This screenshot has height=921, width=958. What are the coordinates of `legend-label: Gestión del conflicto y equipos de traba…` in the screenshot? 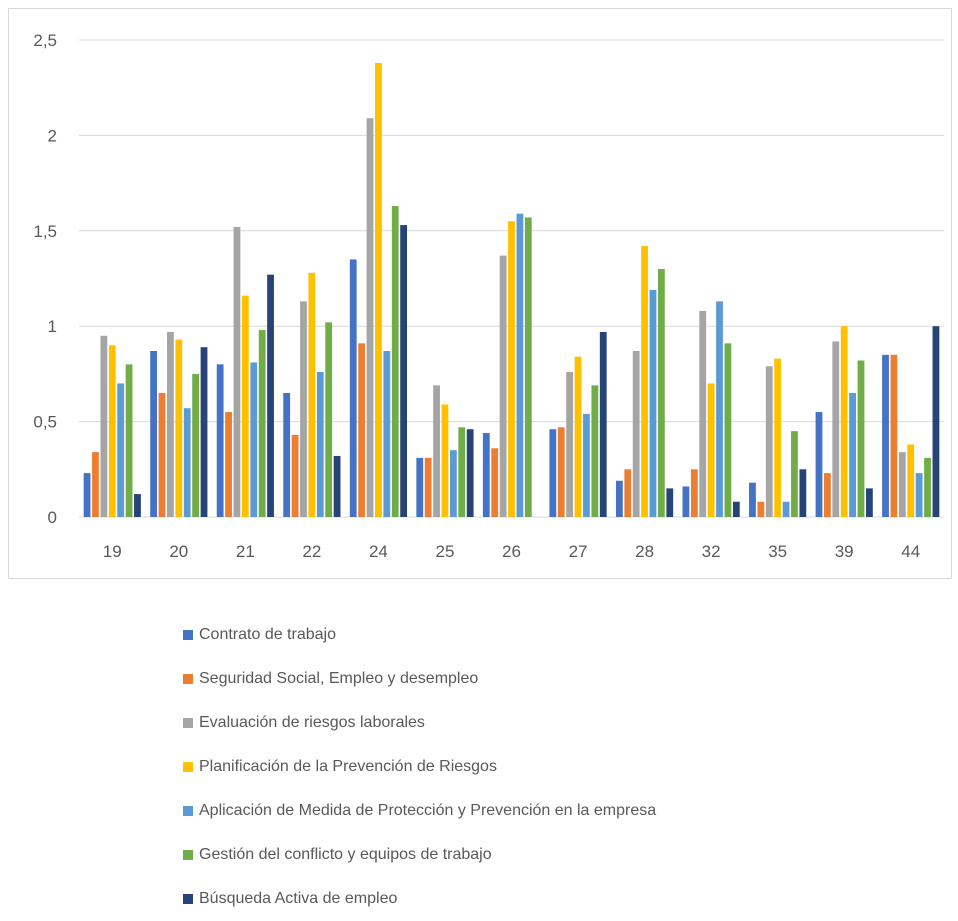 It's located at (345, 854).